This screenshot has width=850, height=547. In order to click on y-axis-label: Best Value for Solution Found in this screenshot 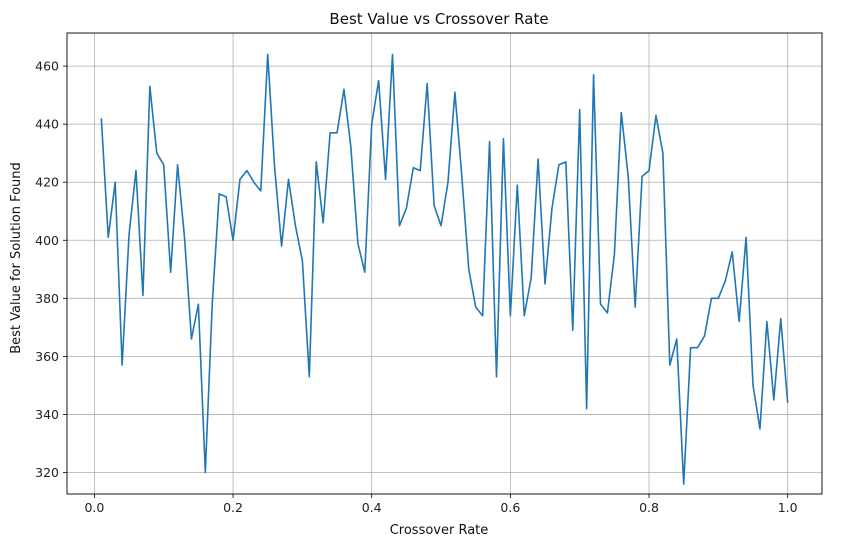, I will do `click(16, 258)`.